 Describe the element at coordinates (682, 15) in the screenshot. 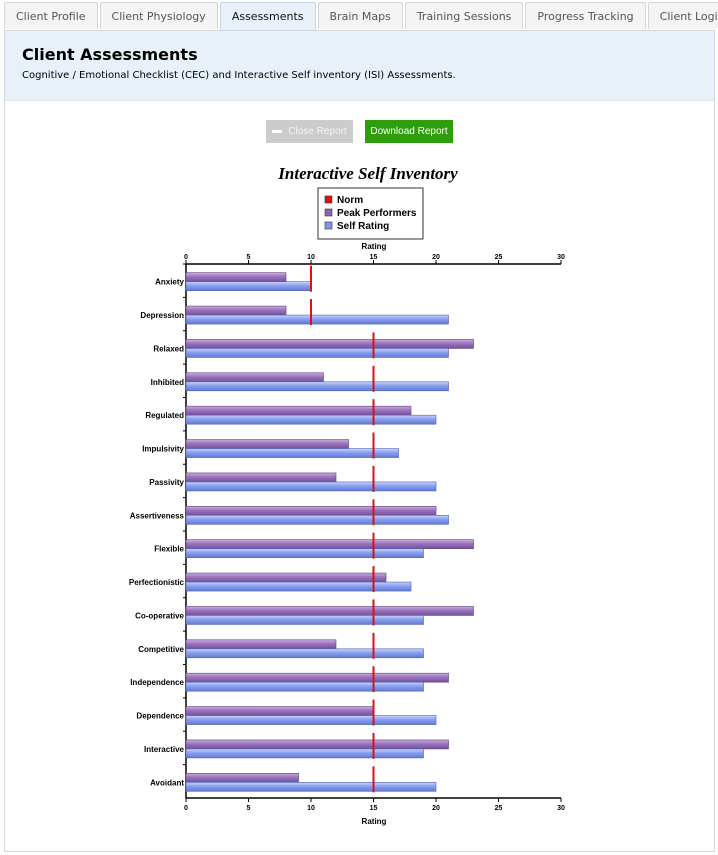

I see `tab-client-login: Client Login` at that location.